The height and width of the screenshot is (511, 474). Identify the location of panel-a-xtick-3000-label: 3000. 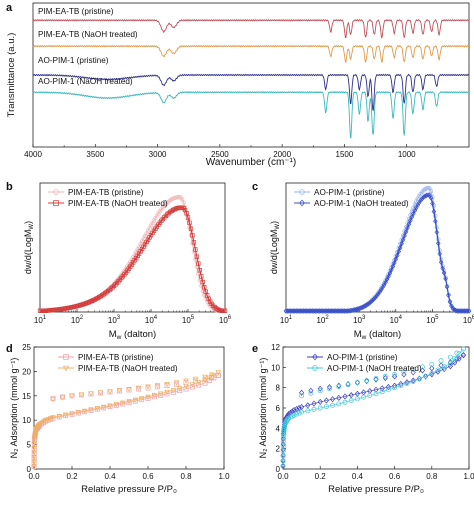
(158, 154).